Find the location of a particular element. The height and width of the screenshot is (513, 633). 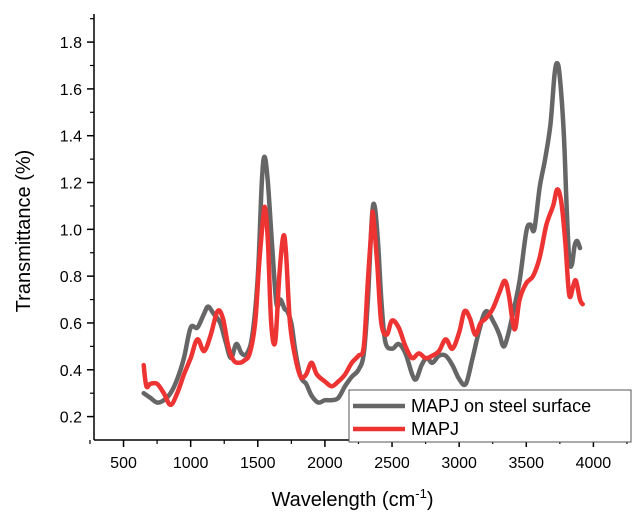

y-tick-label: 0.4 is located at coordinates (71, 371).